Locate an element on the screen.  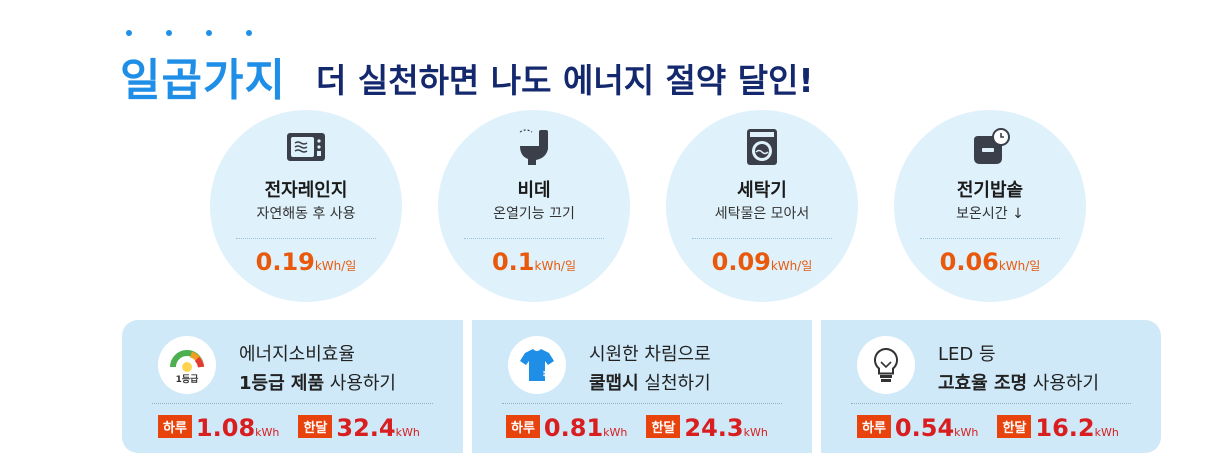
day-value: 0.54 is located at coordinates (924, 428).